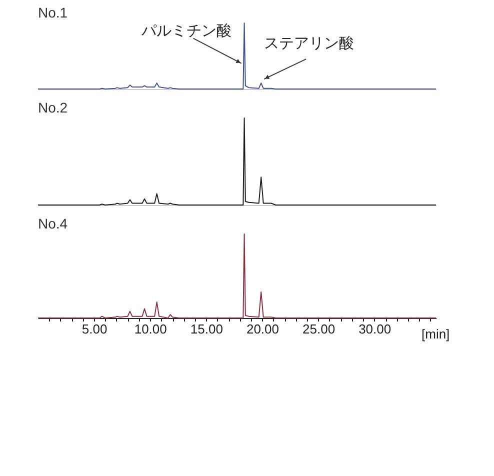 The width and height of the screenshot is (494, 476). Describe the element at coordinates (309, 43) in the screenshot. I see `annotation: ステアリン酸` at that location.